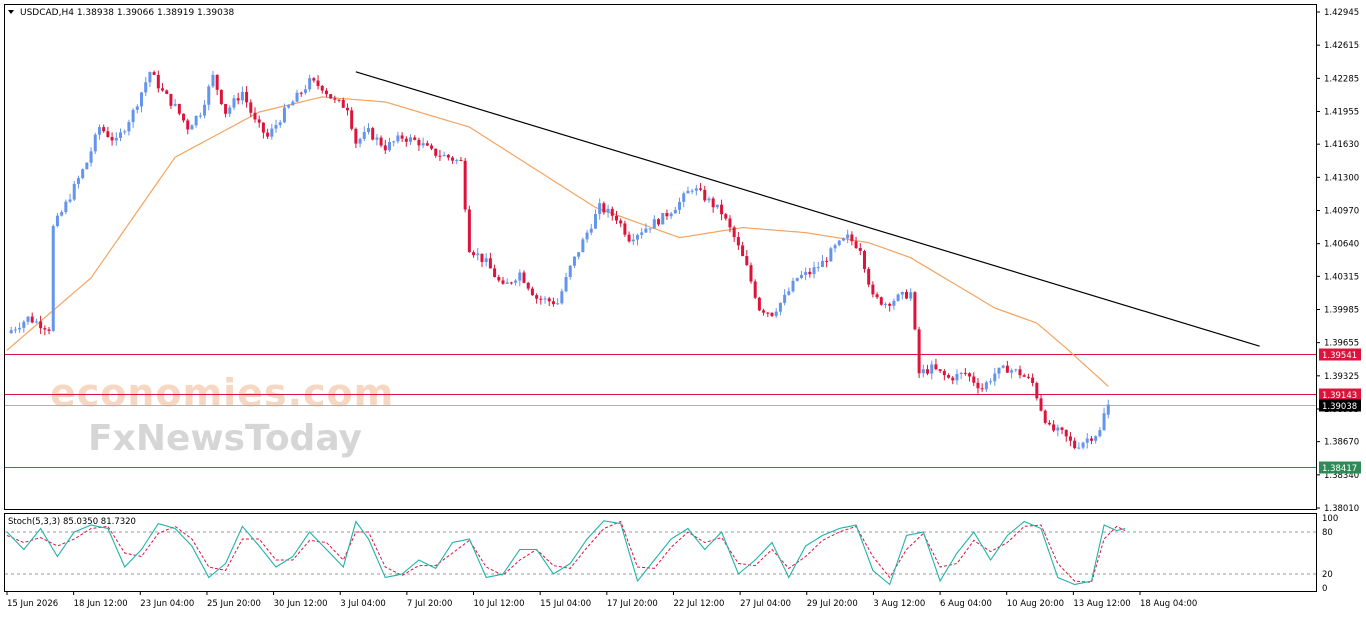 Image resolution: width=1366 pixels, height=619 pixels. What do you see at coordinates (1339, 396) in the screenshot?
I see `level-badge-label: 1.39143` at bounding box center [1339, 396].